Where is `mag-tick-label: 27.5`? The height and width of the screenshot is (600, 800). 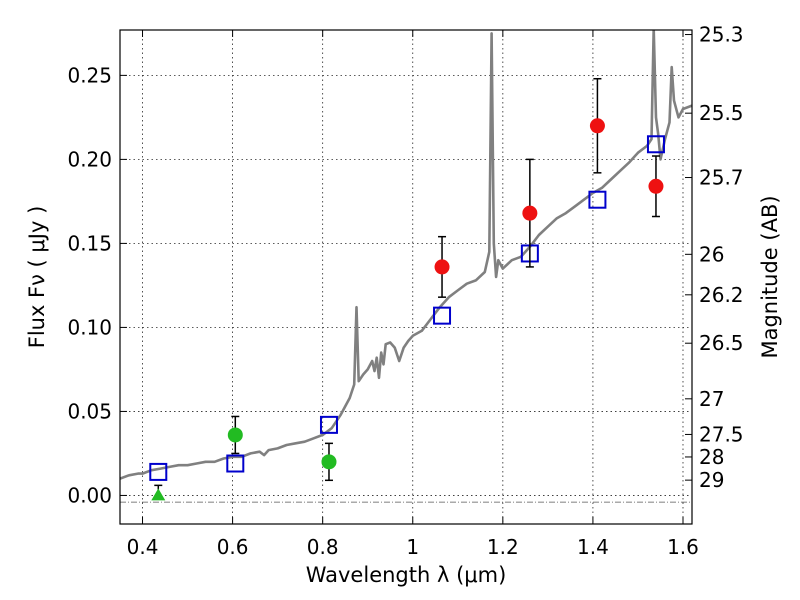 mag-tick-label: 27.5 is located at coordinates (721, 434).